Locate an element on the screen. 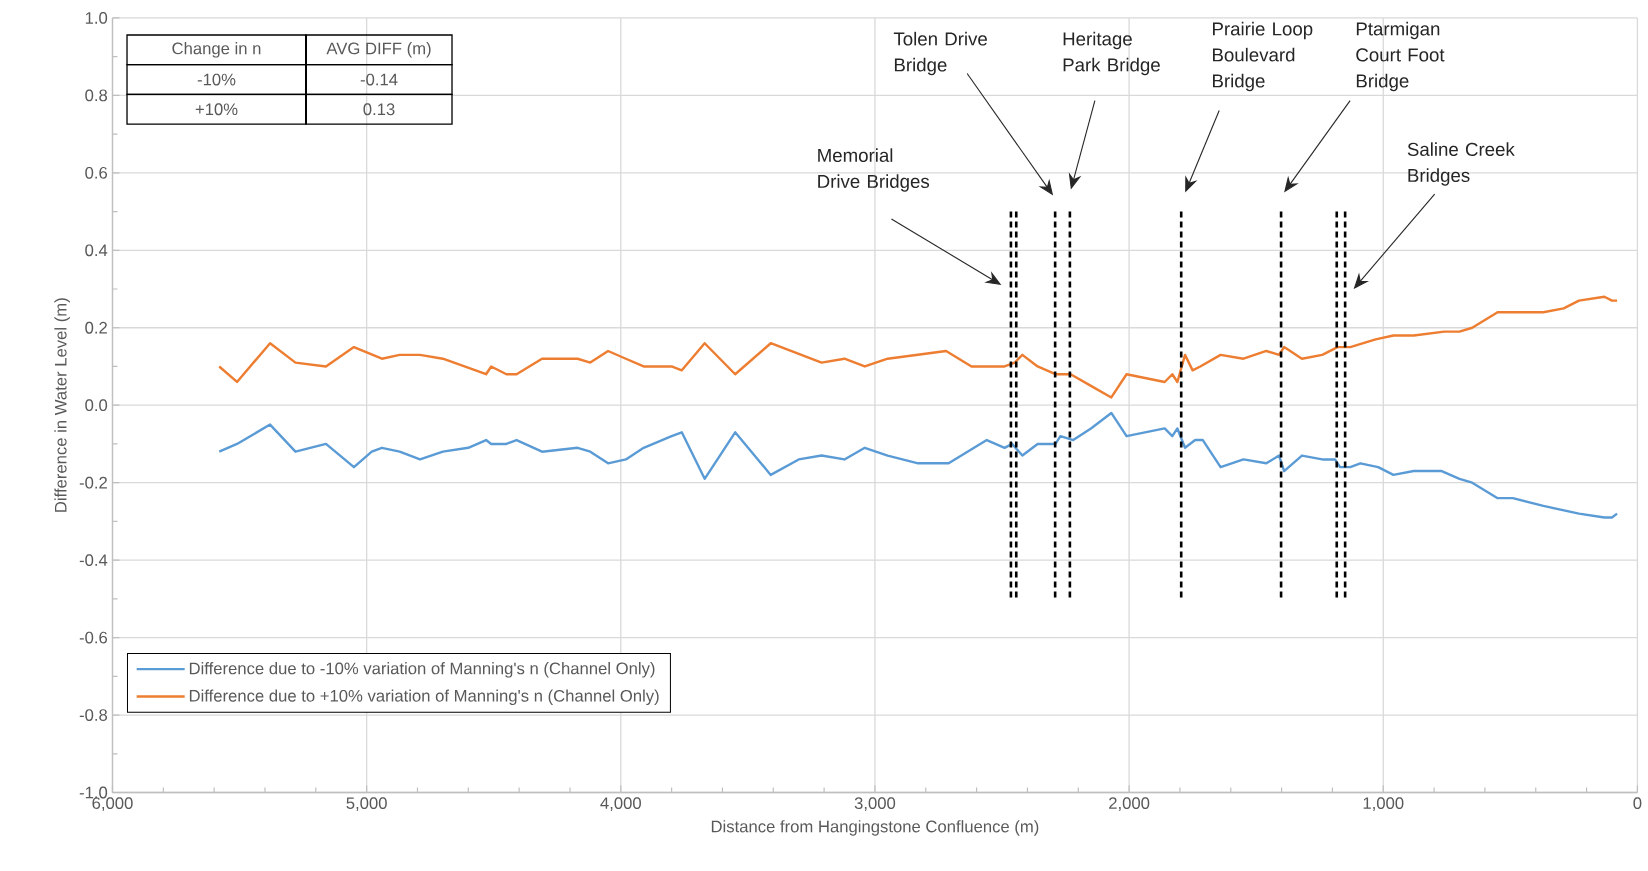  annotation: Heritage Park Bridge is located at coordinates (1111, 53).